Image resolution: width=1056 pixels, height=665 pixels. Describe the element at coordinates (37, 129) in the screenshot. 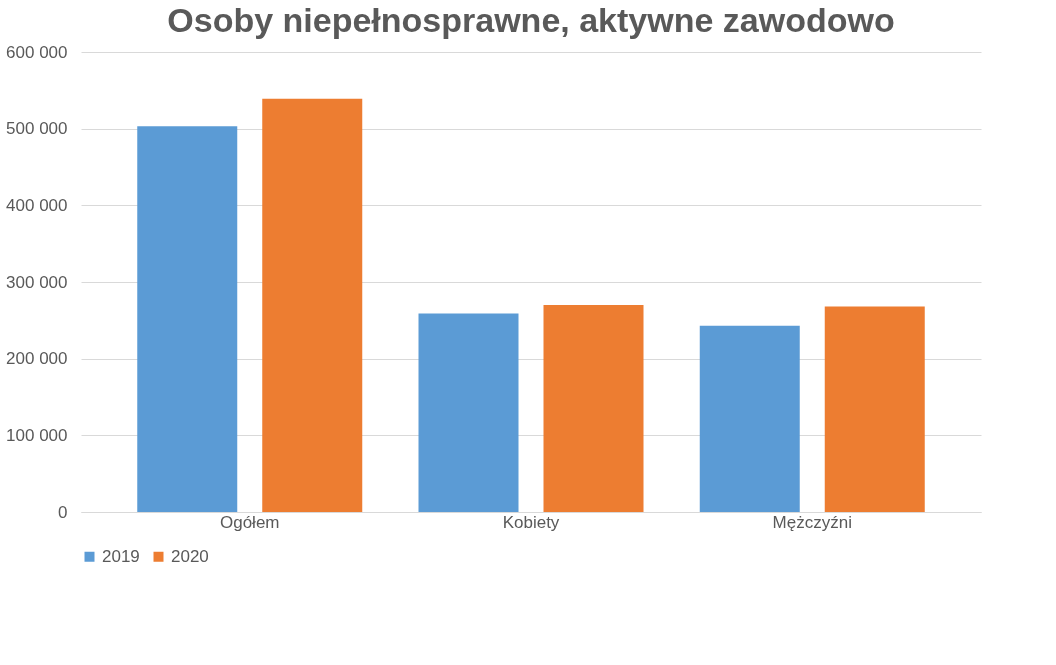

I see `y-tick-label: 500 000` at that location.